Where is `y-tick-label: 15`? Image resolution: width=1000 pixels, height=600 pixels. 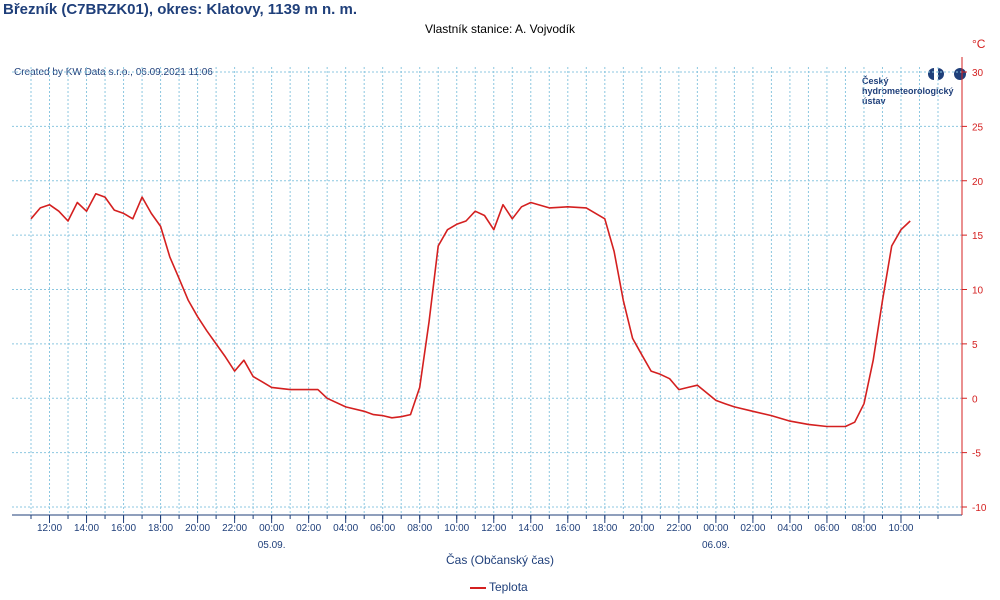 y-tick-label: 15 is located at coordinates (978, 236).